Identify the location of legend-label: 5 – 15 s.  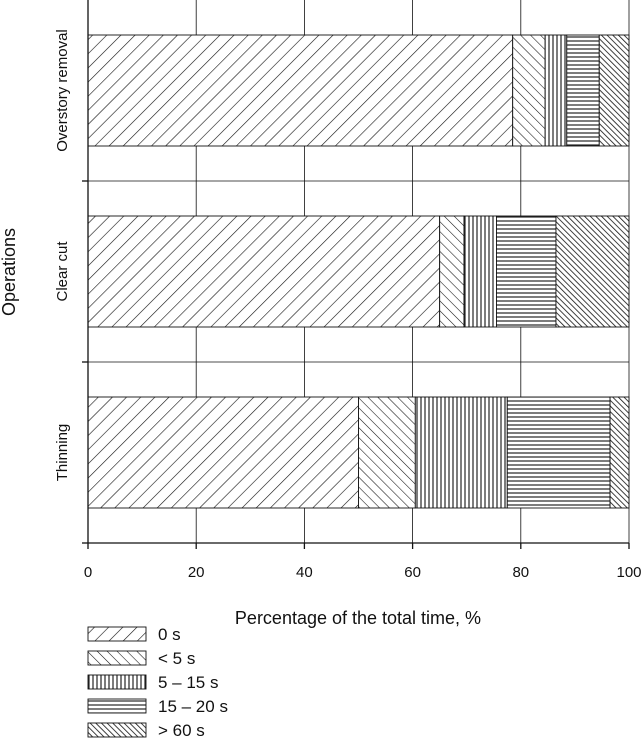
(188, 682).